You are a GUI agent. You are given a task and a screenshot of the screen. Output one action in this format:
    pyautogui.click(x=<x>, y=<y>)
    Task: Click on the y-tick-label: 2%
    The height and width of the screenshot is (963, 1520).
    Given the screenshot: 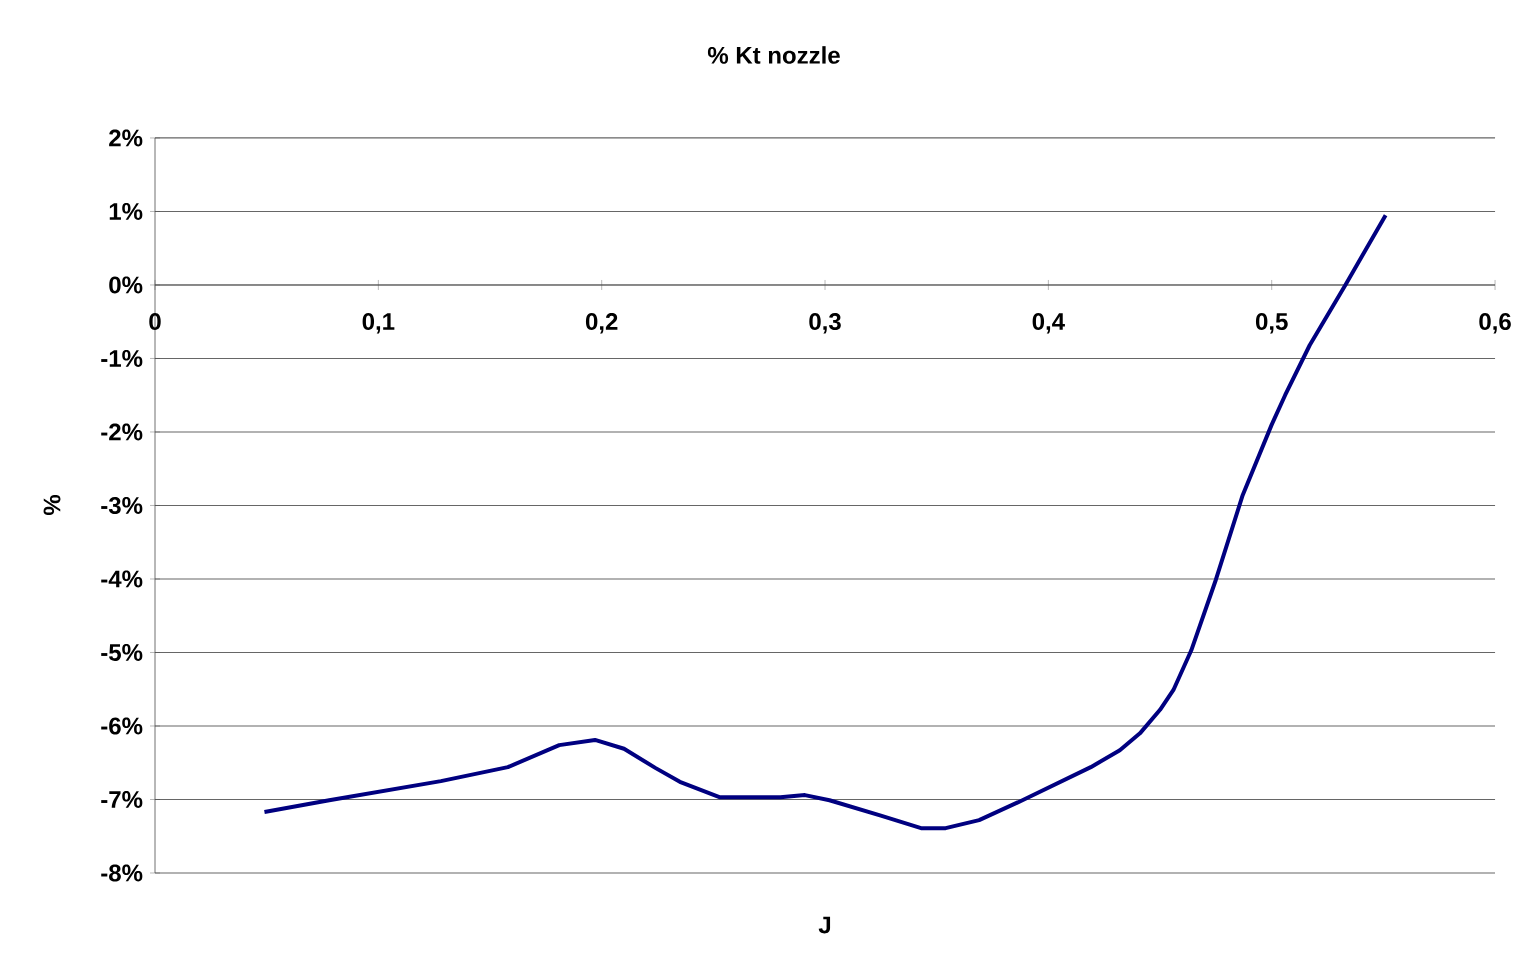 What is the action you would take?
    pyautogui.click(x=126, y=138)
    